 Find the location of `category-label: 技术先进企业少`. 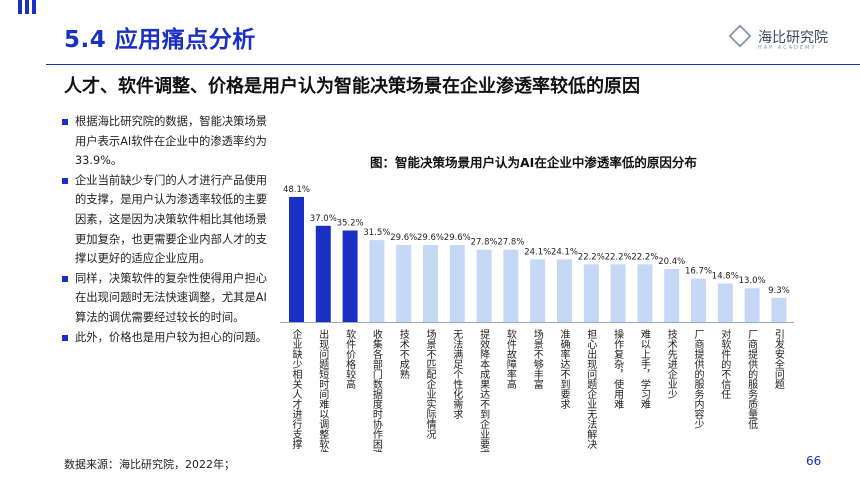

category-label: 技术先进企业少 is located at coordinates (671, 363).